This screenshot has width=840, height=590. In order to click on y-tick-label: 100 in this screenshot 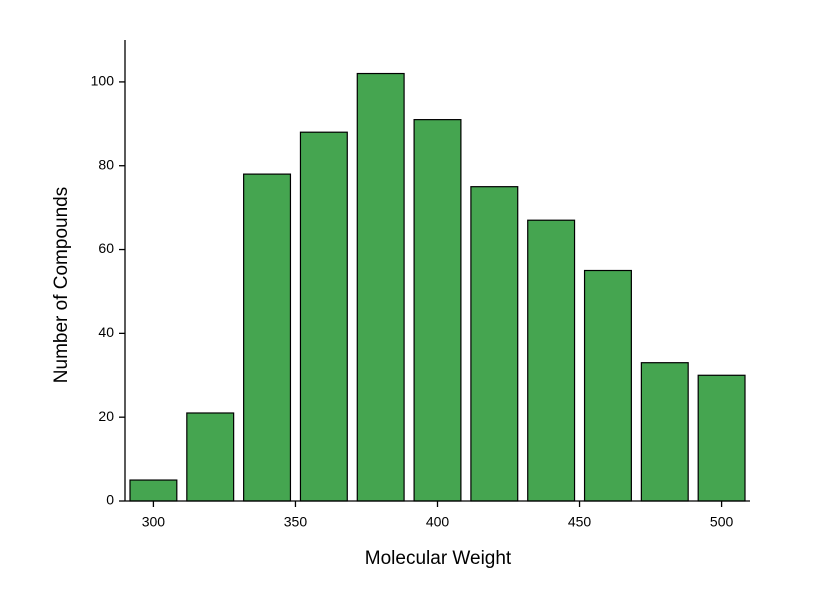, I will do `click(103, 81)`.